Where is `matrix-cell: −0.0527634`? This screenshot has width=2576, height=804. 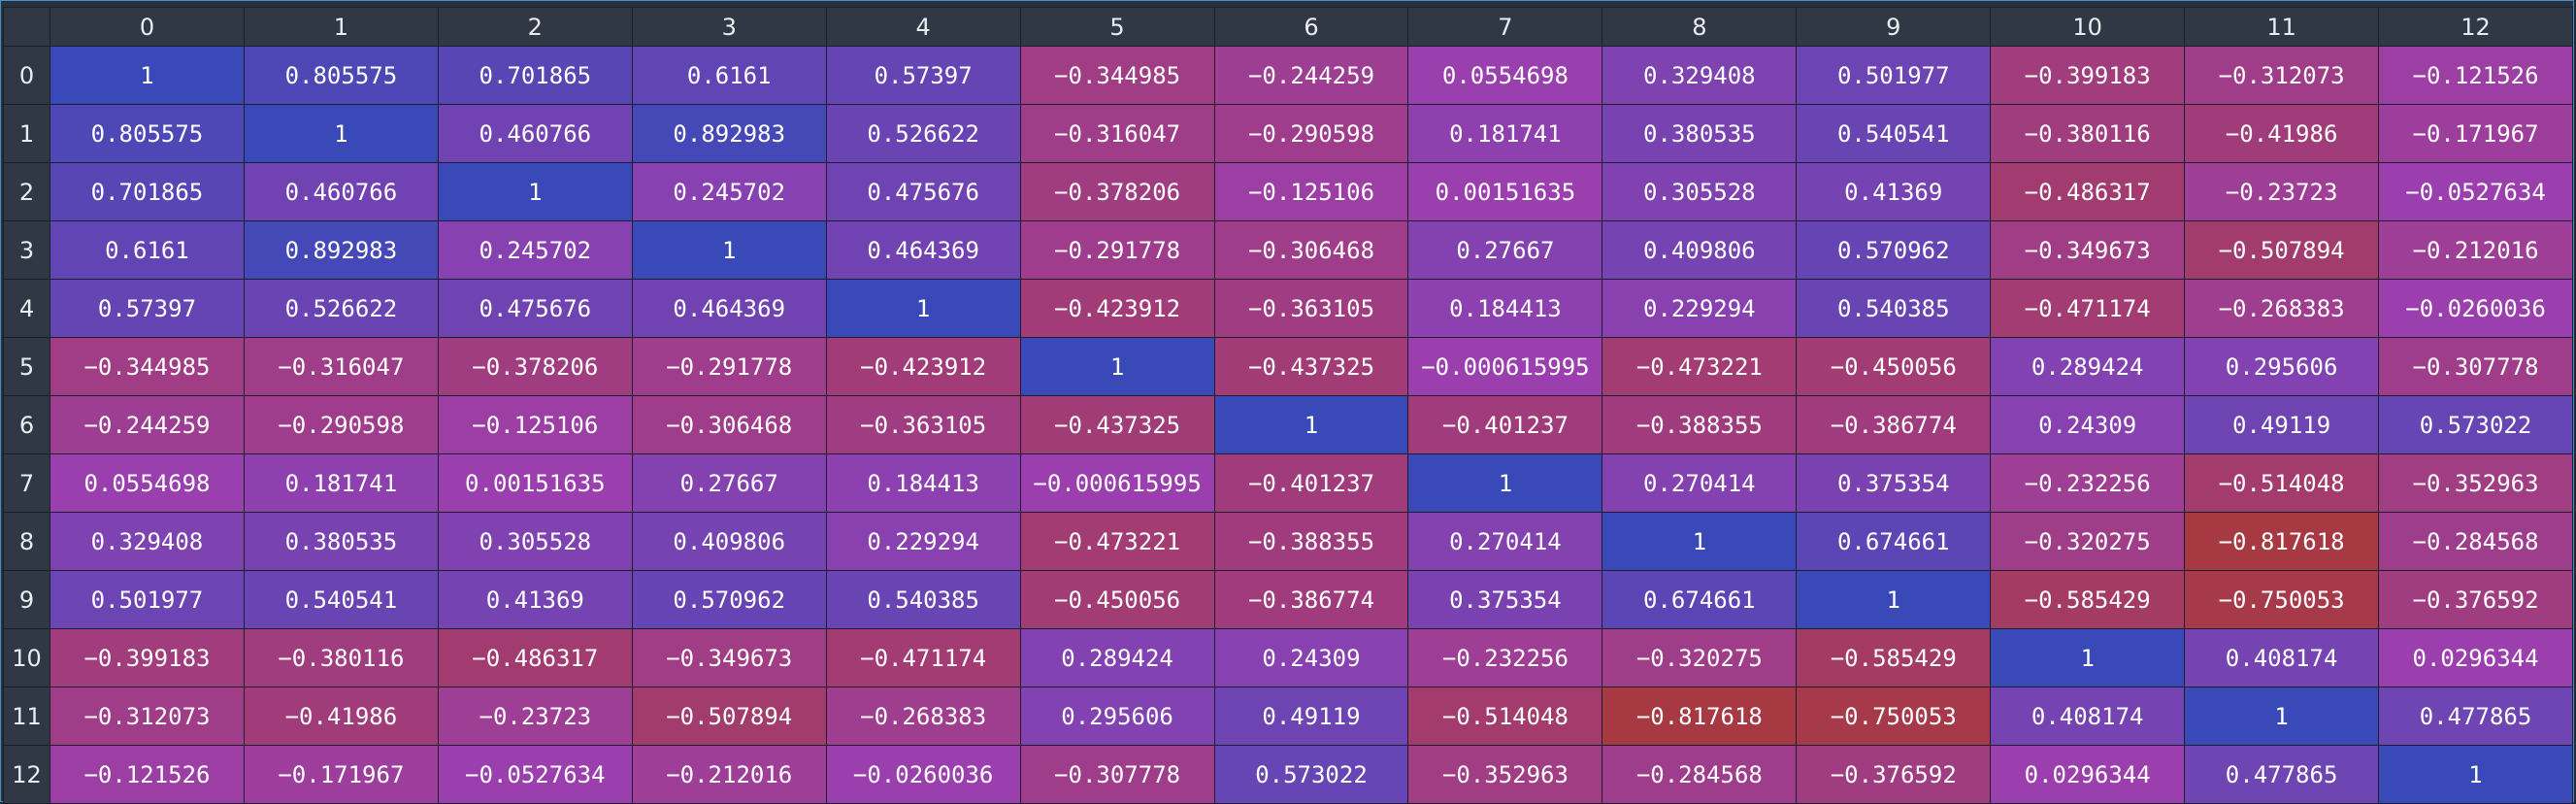
matrix-cell: −0.0527634 is located at coordinates (535, 774).